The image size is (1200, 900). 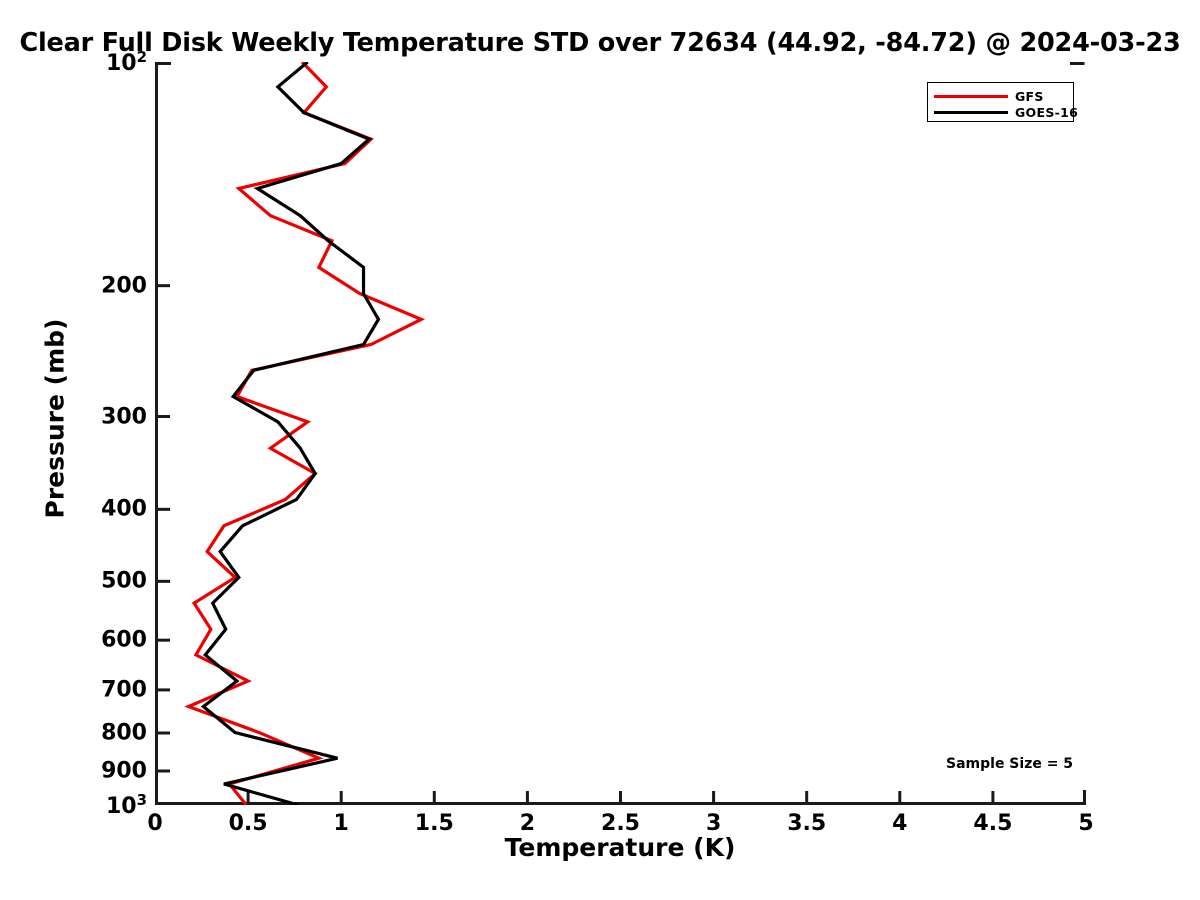 I want to click on legend-swatch-goes16, so click(x=971, y=112).